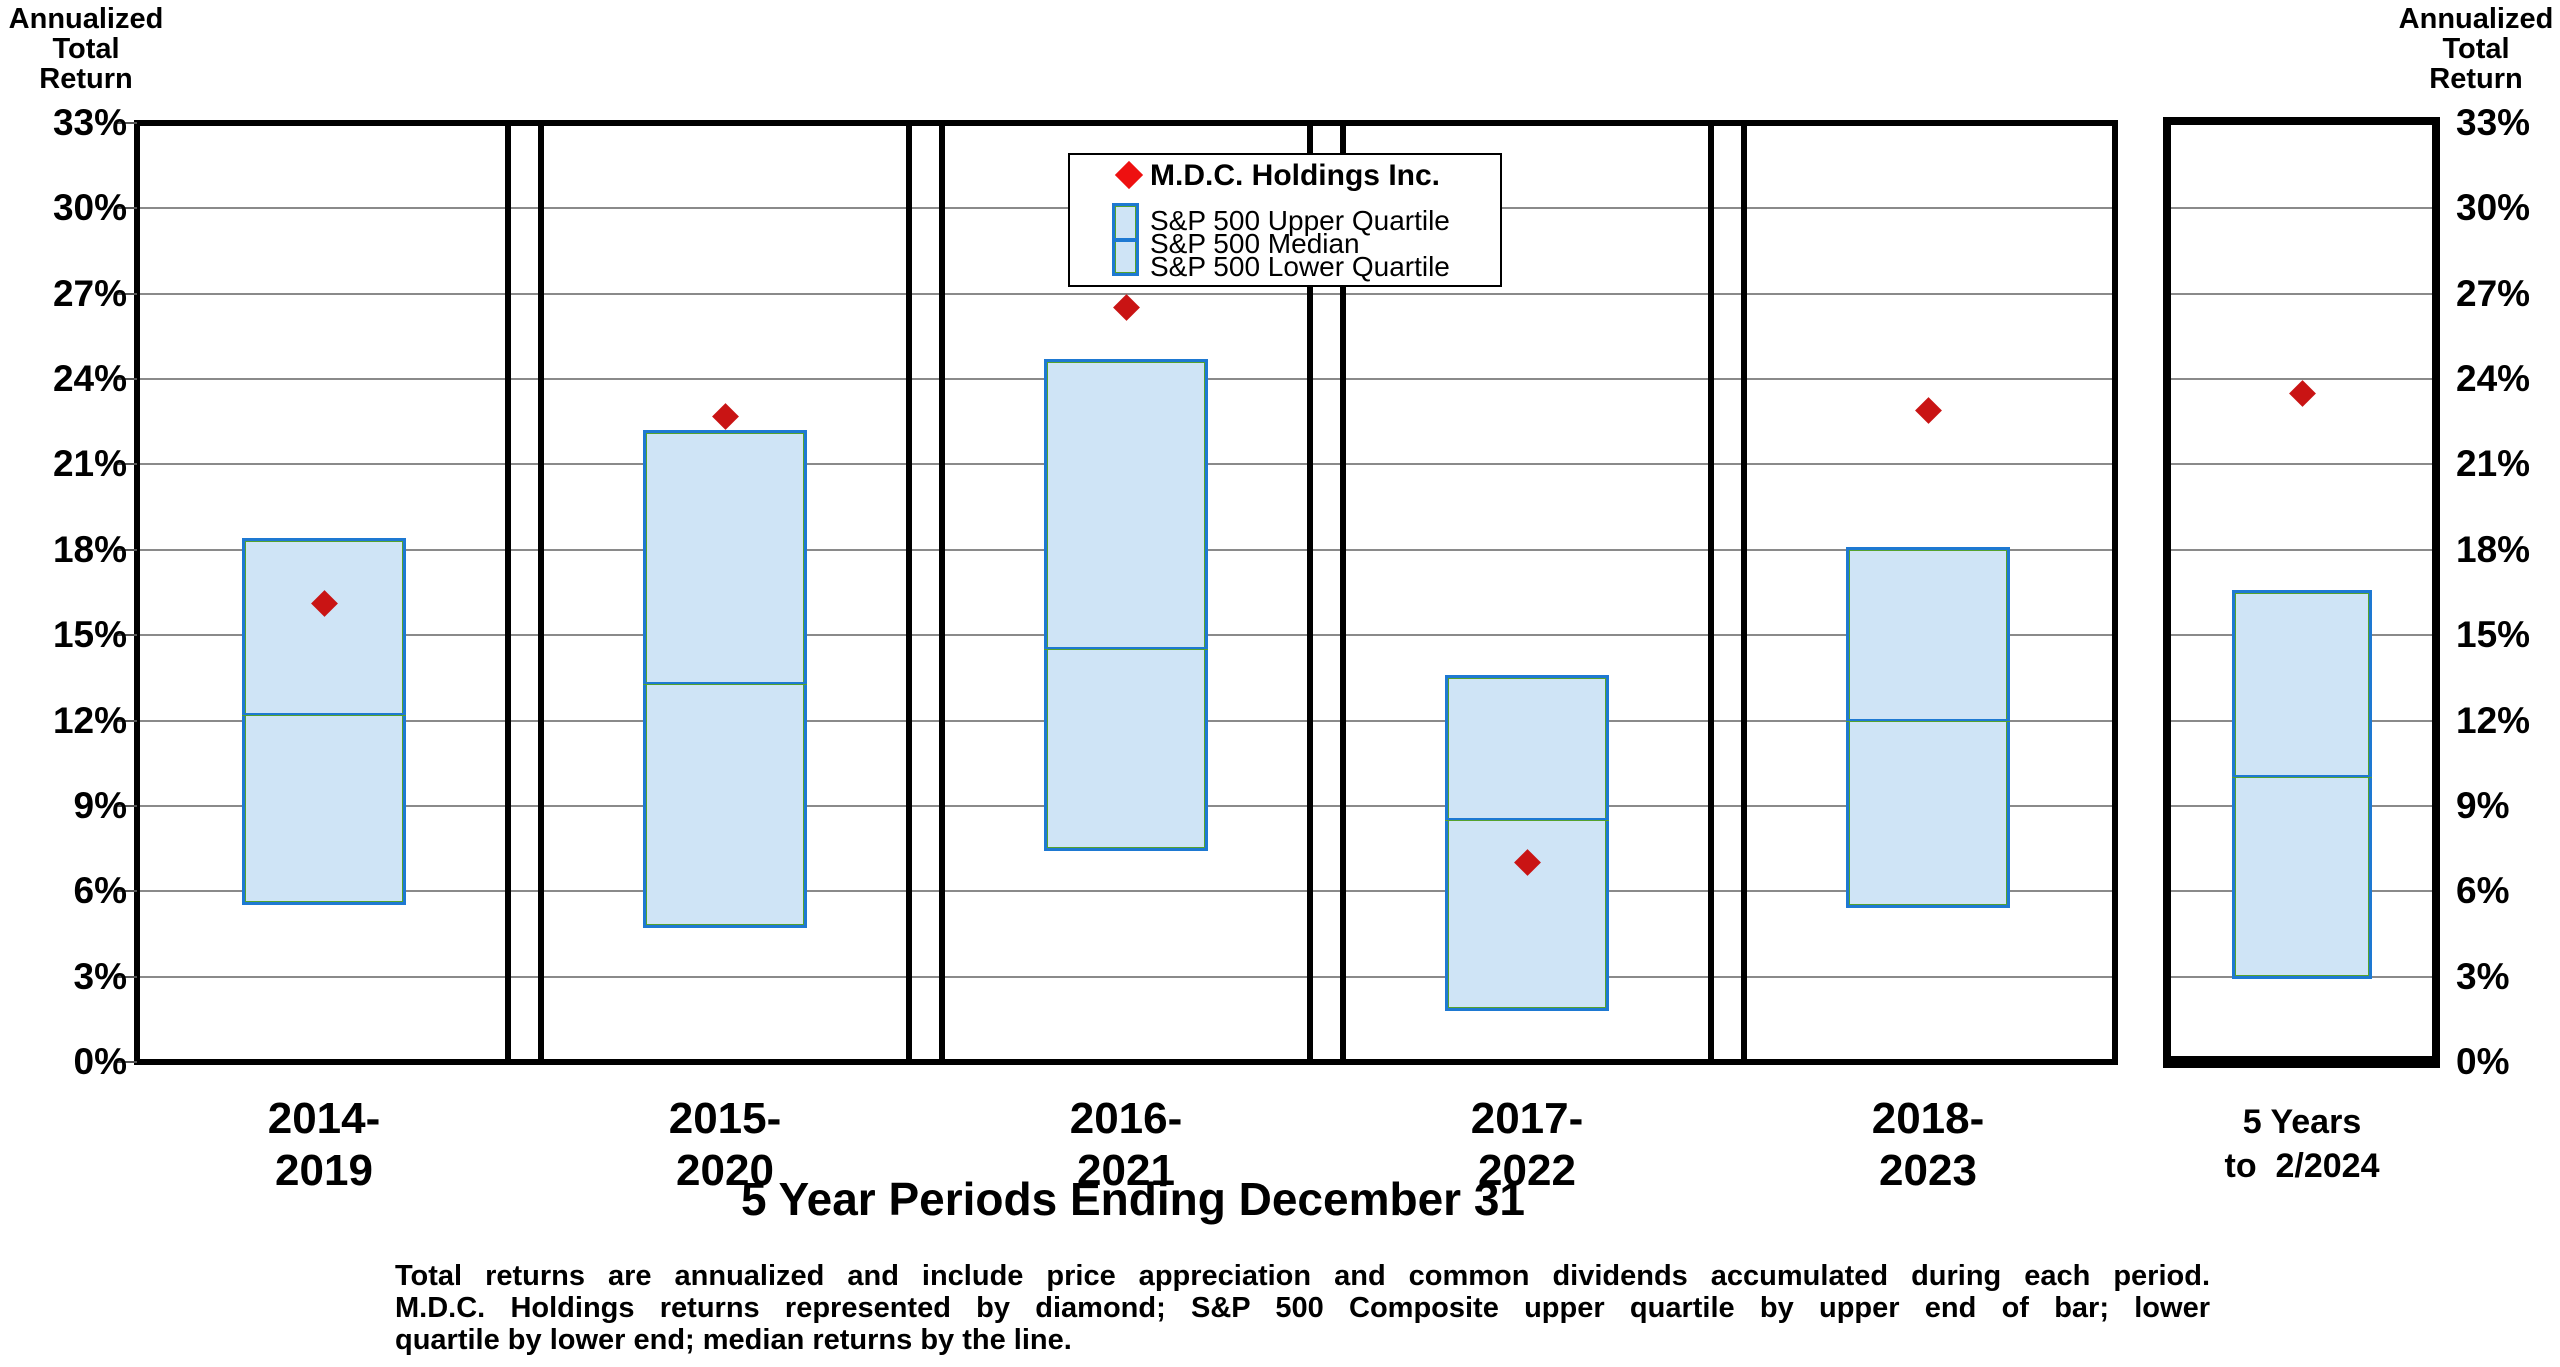  What do you see at coordinates (89, 379) in the screenshot?
I see `y-axis-tick-label-left: 24%` at bounding box center [89, 379].